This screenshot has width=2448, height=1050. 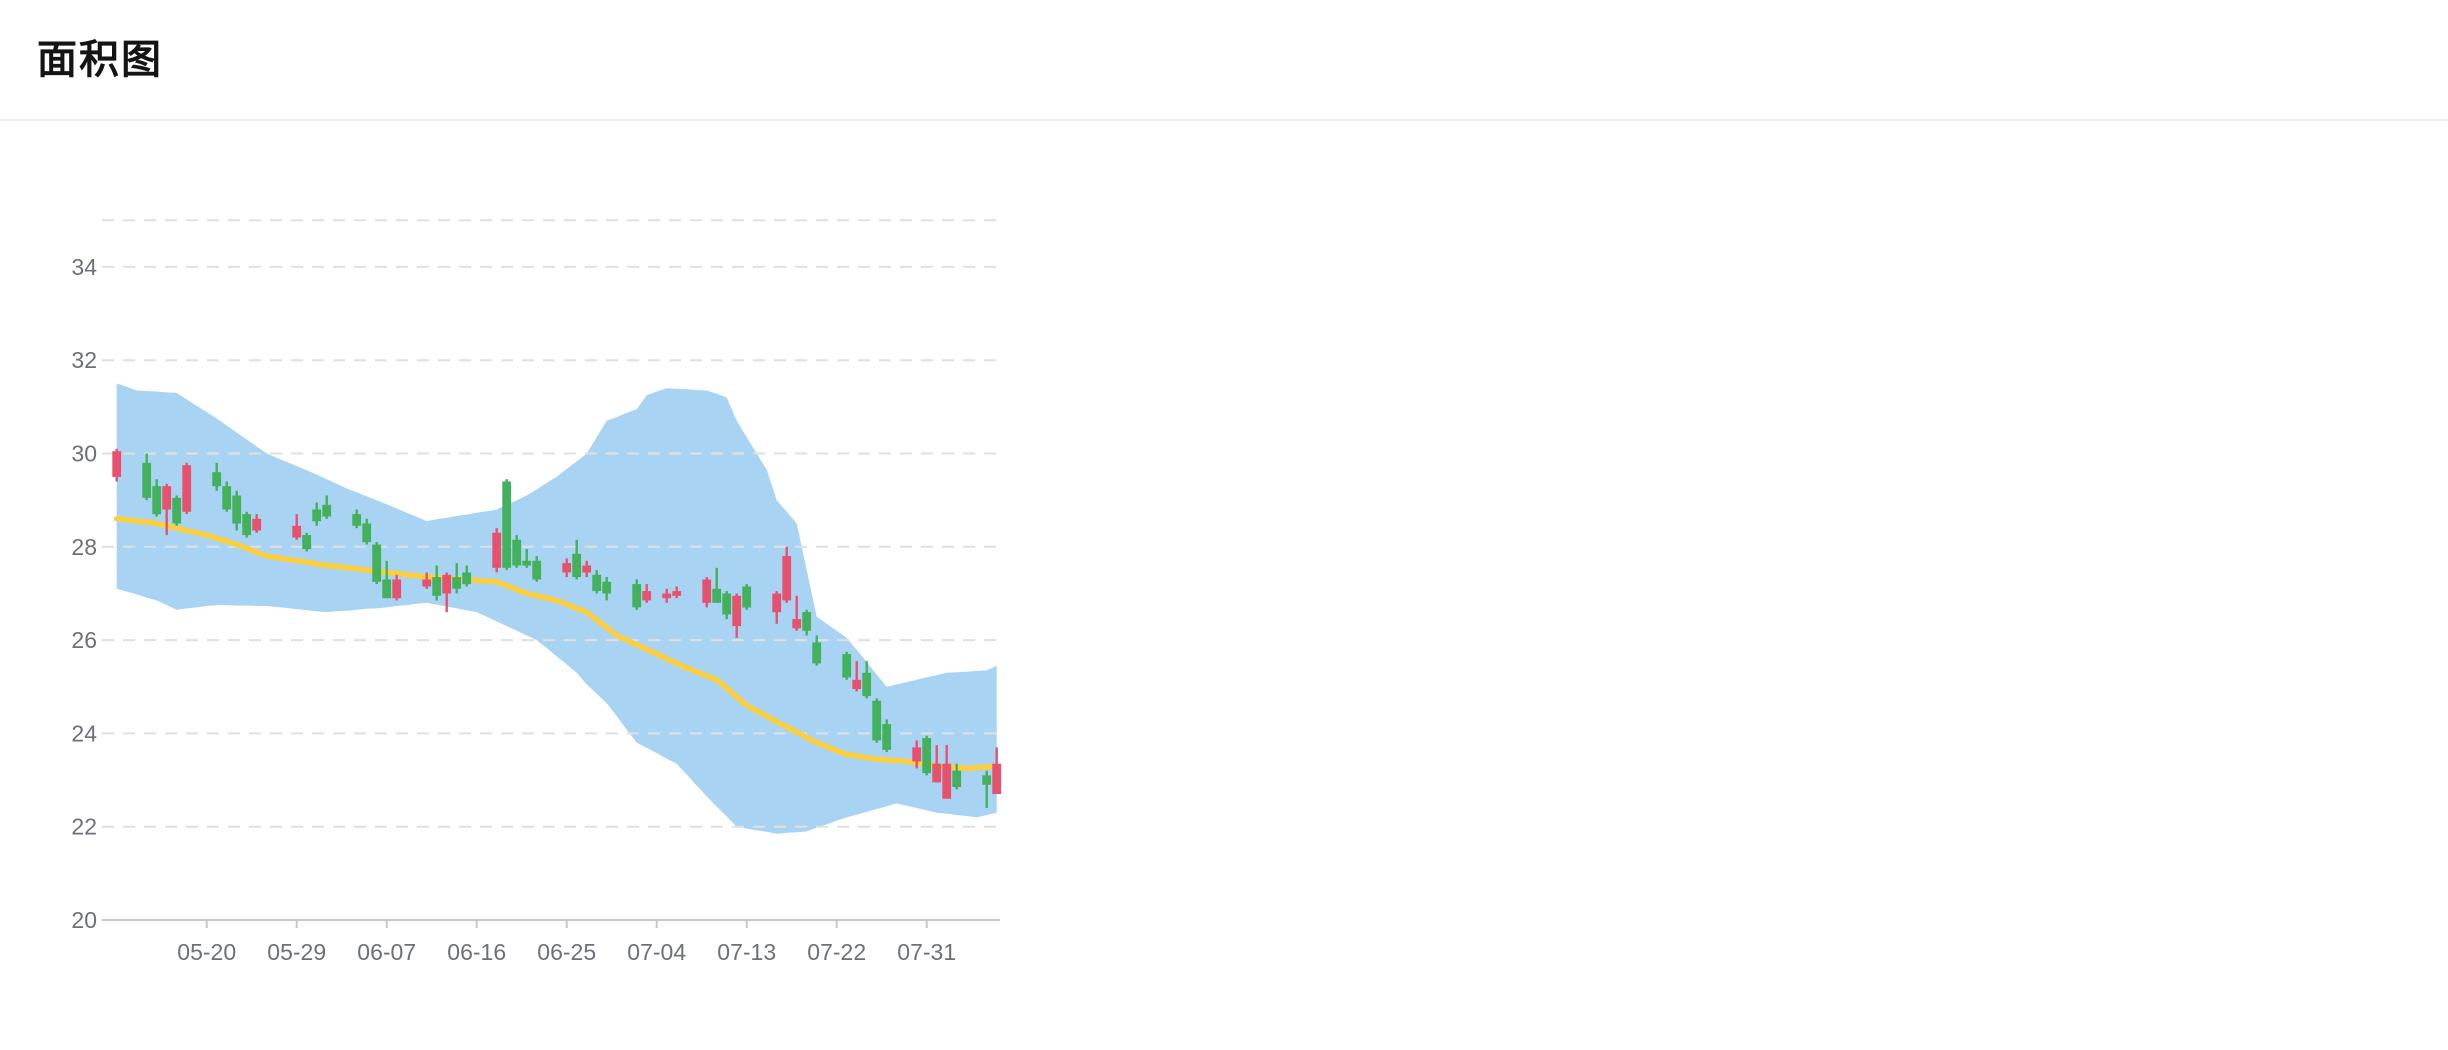 What do you see at coordinates (476, 952) in the screenshot?
I see `svg-text: 06-16` at bounding box center [476, 952].